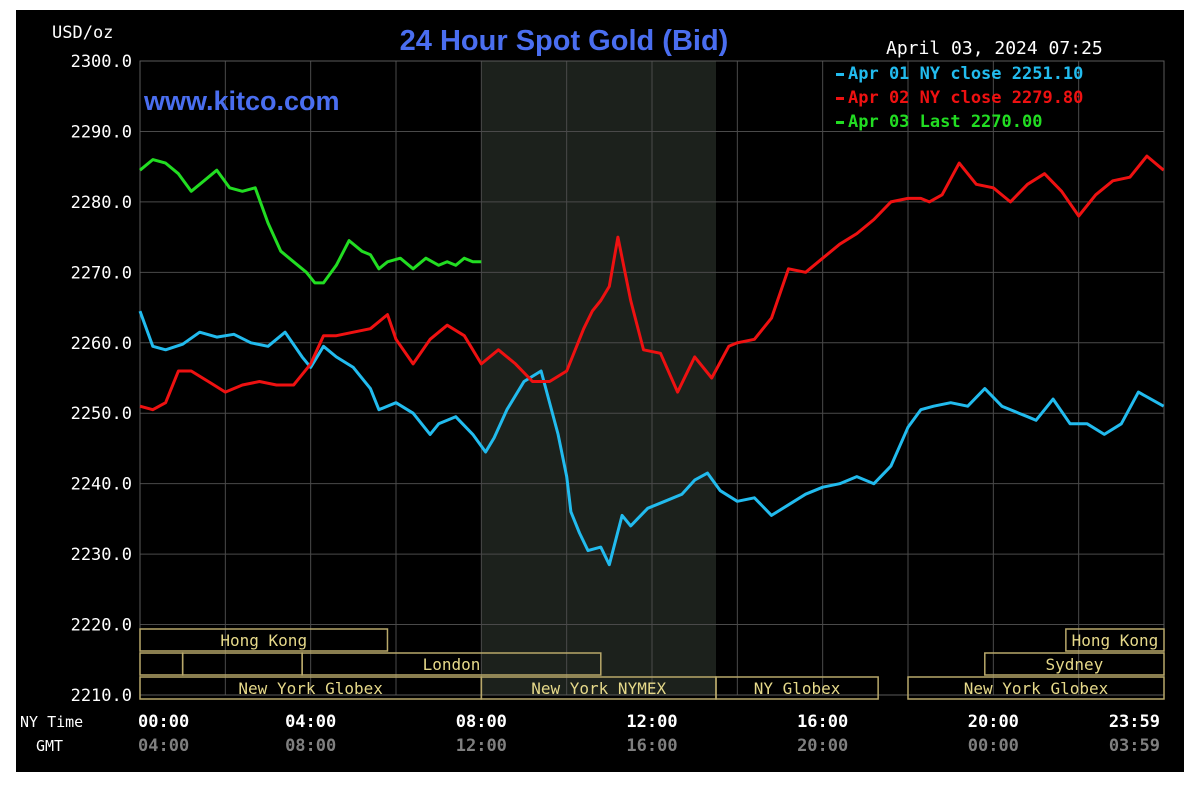  What do you see at coordinates (101, 62) in the screenshot?
I see `y-tick-label: 2300.0` at bounding box center [101, 62].